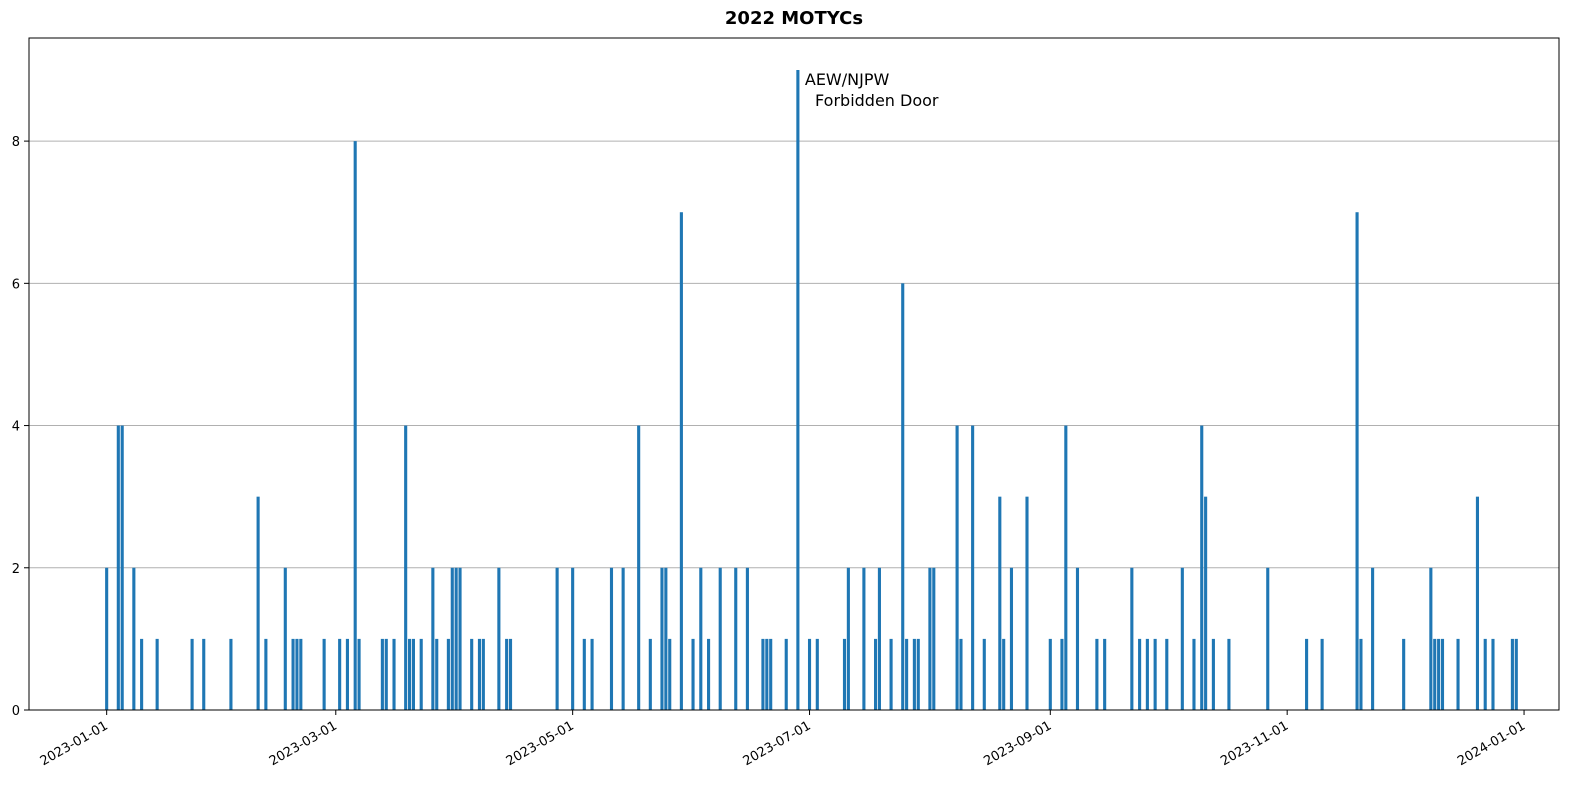 The image size is (1588, 790). What do you see at coordinates (872, 100) in the screenshot?
I see `annotation-line: Forbidden Door` at bounding box center [872, 100].